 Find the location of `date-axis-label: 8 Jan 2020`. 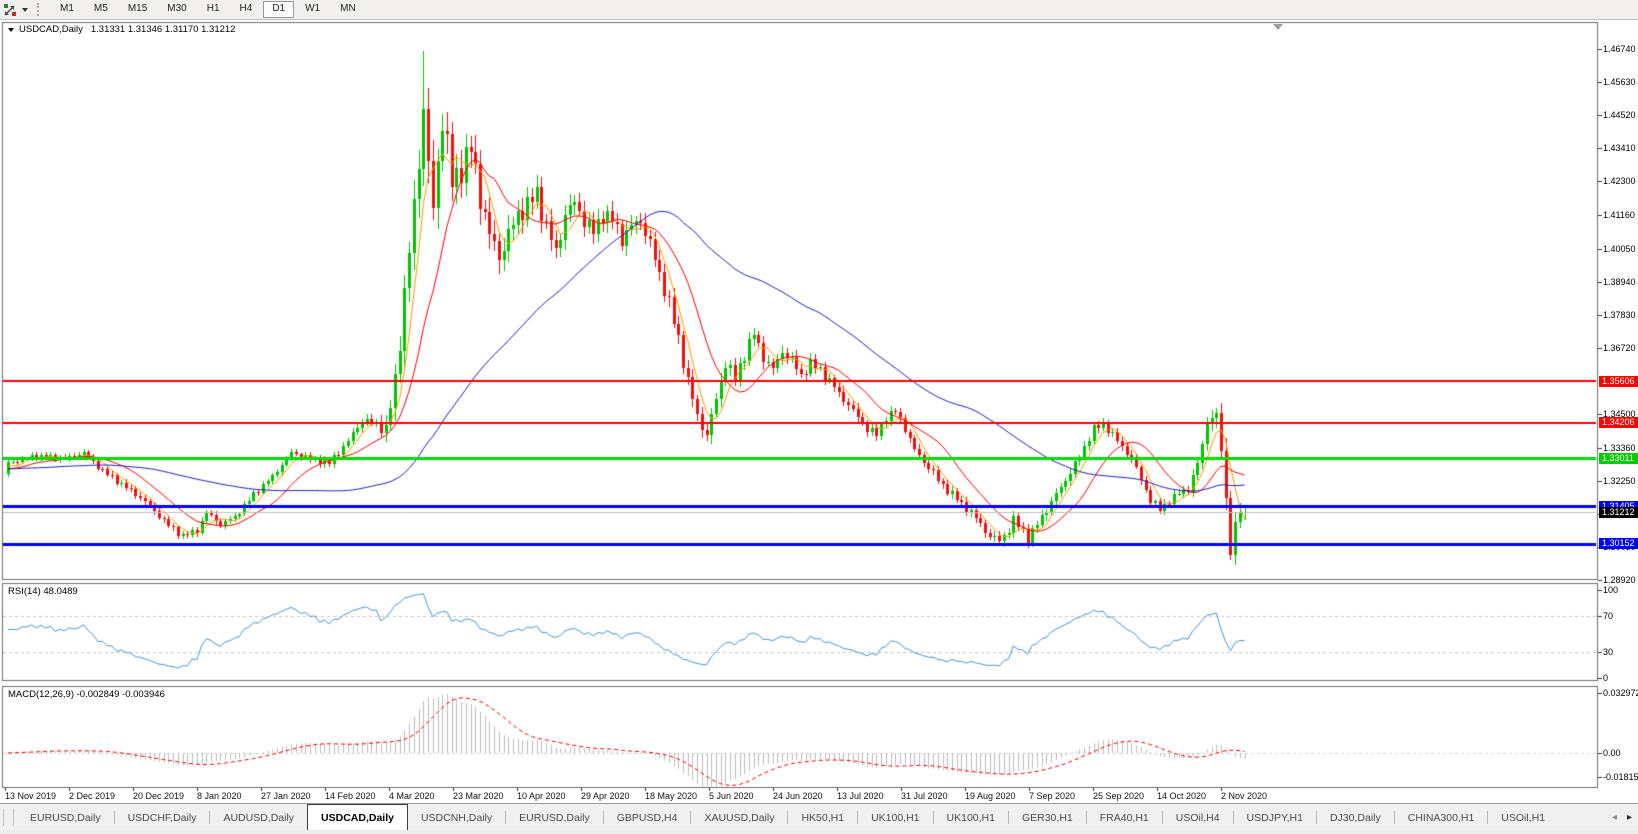

date-axis-label: 8 Jan 2020 is located at coordinates (219, 796).